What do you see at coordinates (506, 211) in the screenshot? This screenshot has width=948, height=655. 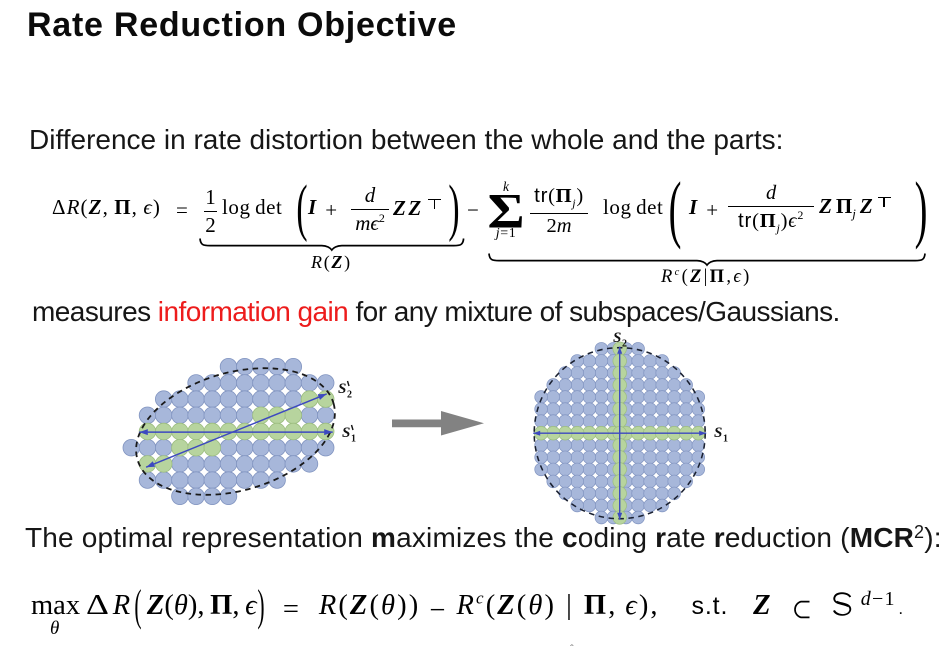 I see `svg-text: Σ` at bounding box center [506, 211].